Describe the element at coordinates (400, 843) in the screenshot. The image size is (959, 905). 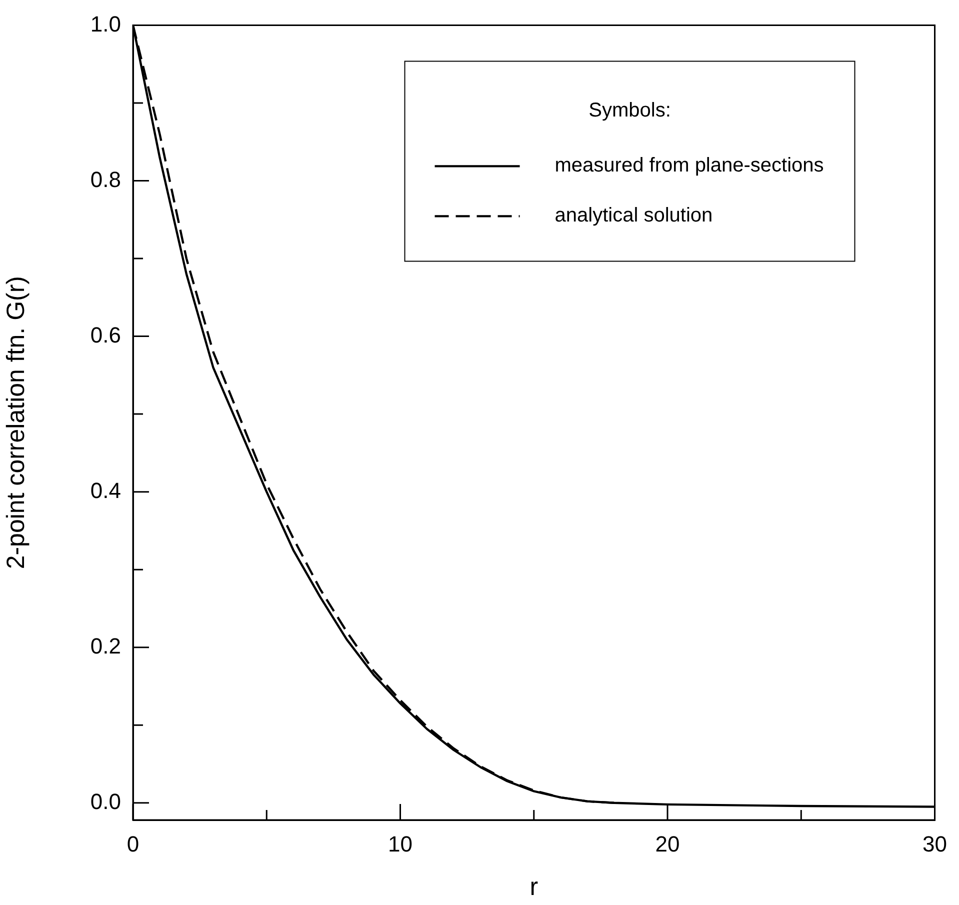
I see `x-tick-label: 10` at that location.